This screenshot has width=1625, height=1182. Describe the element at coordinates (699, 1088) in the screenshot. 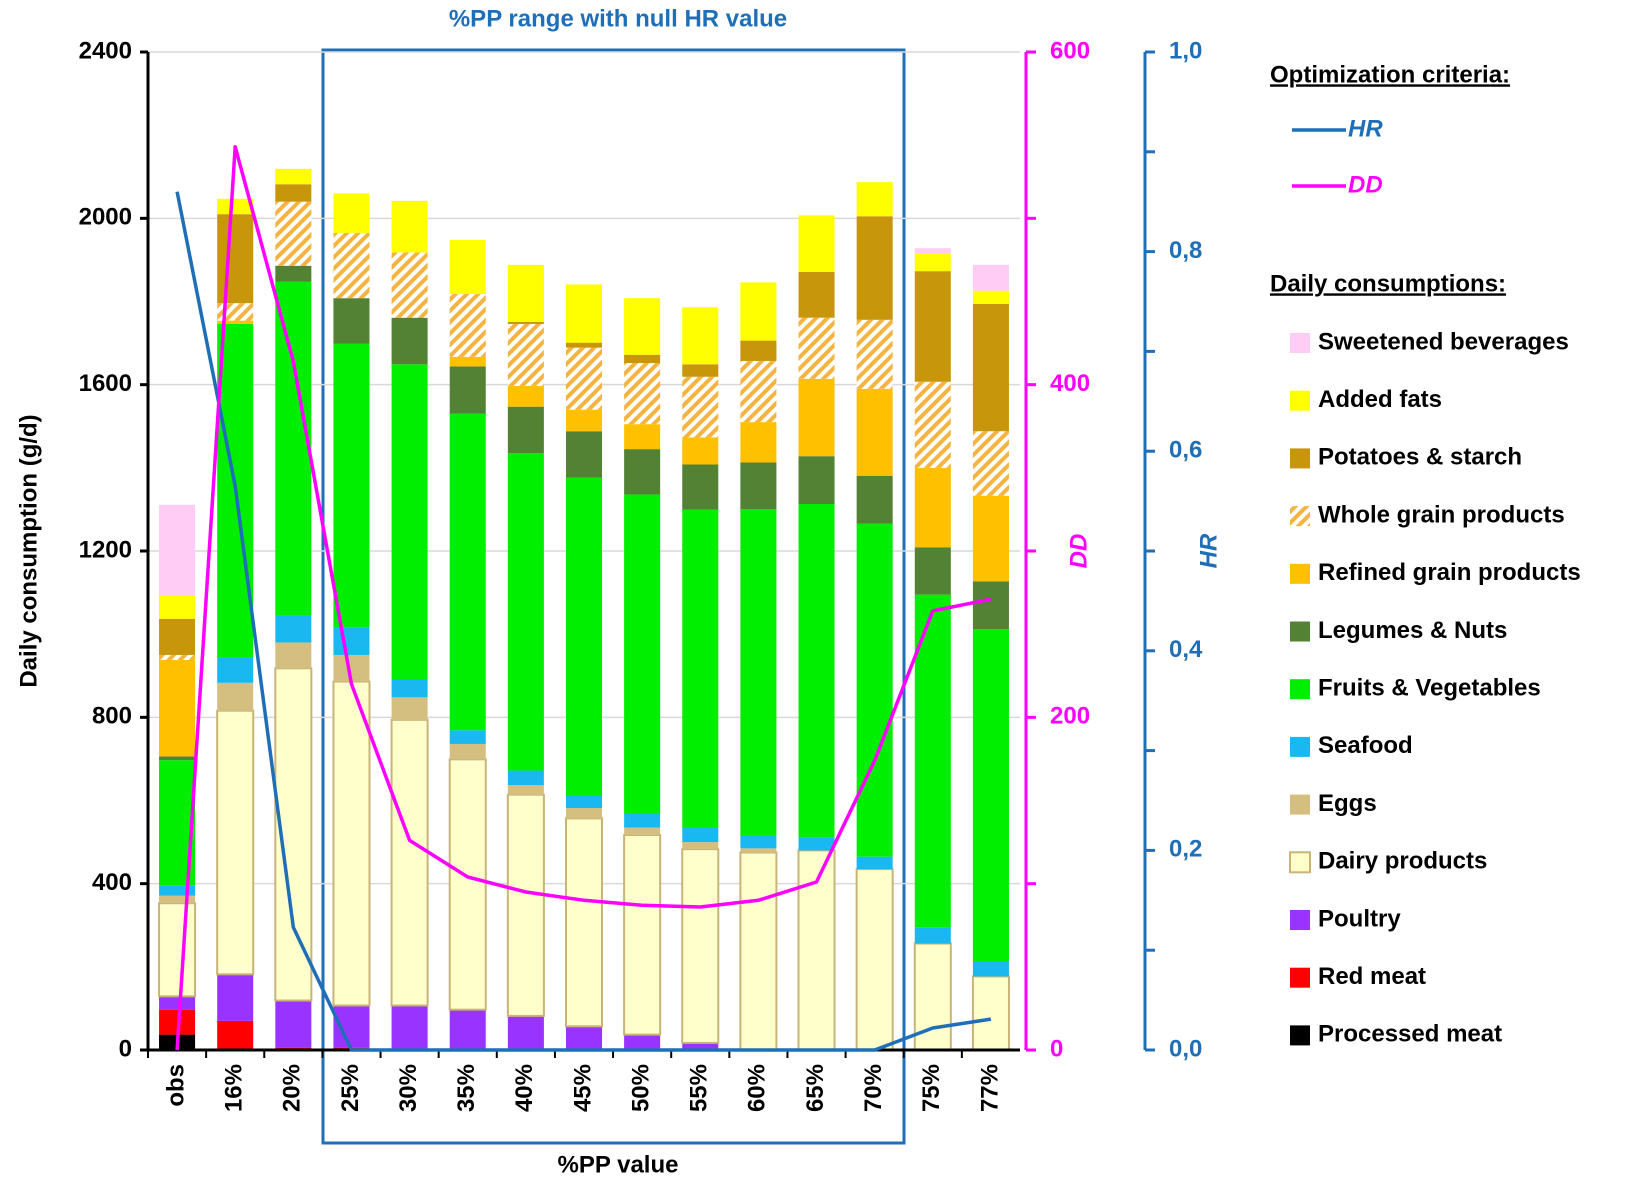

I see `x-tick-label: 55%` at that location.